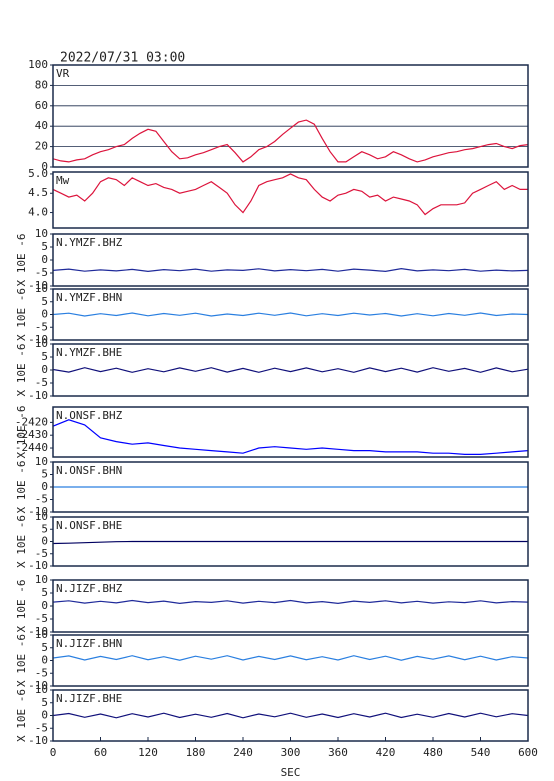 The image size is (554, 781). I want to click on panel-label: N.ONSF.BHN, so click(89, 470).